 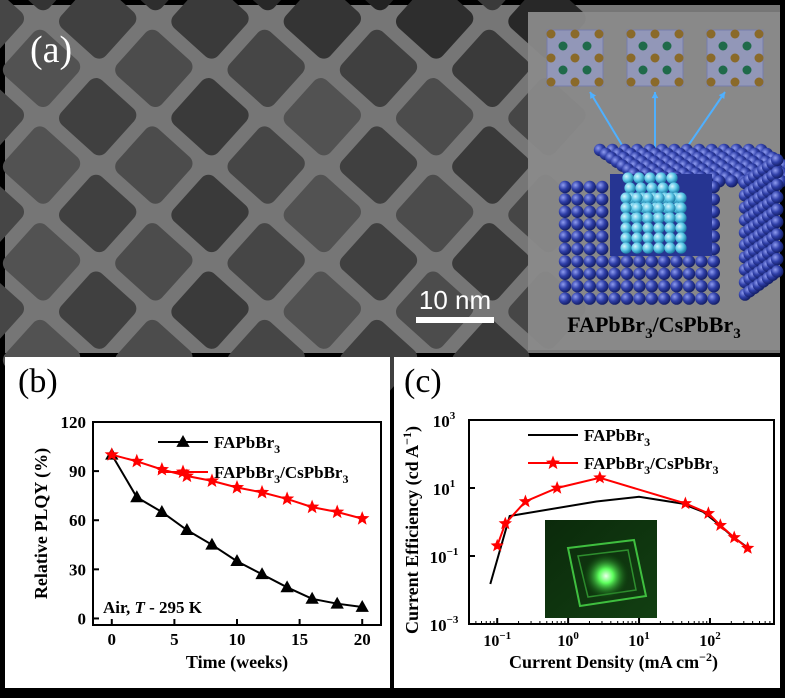 I want to click on panel-b-label: (b), so click(x=38, y=381).